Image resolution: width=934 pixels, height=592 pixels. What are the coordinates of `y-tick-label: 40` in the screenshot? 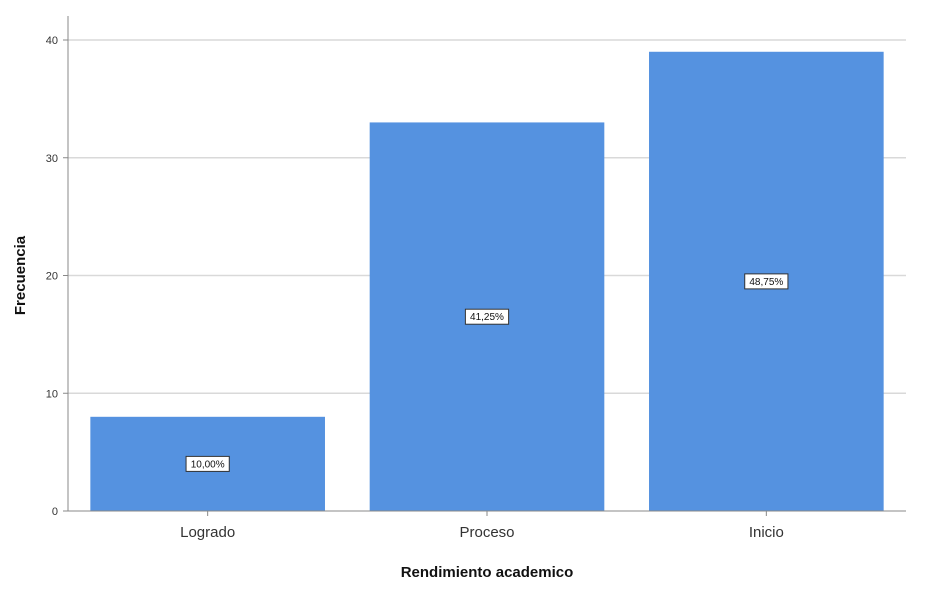 It's located at (52, 41).